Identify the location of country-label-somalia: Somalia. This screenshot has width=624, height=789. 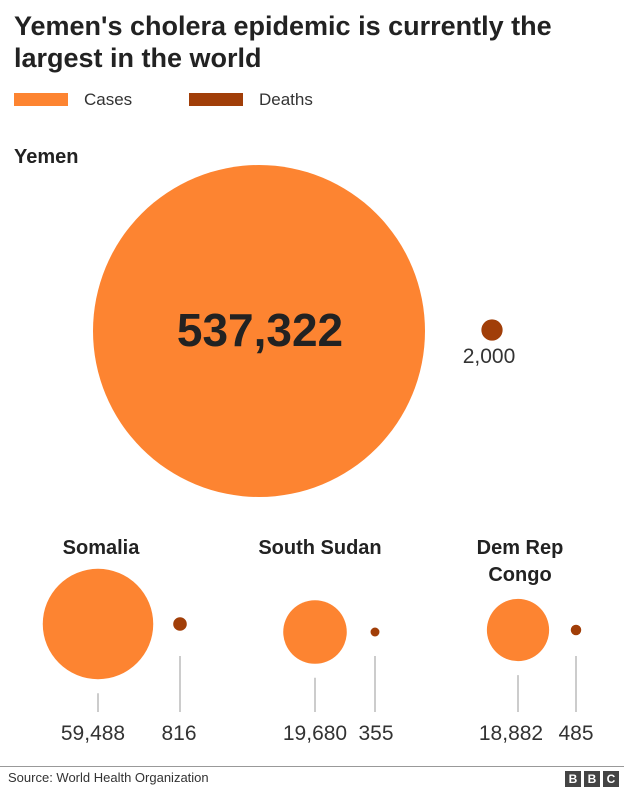
(101, 548).